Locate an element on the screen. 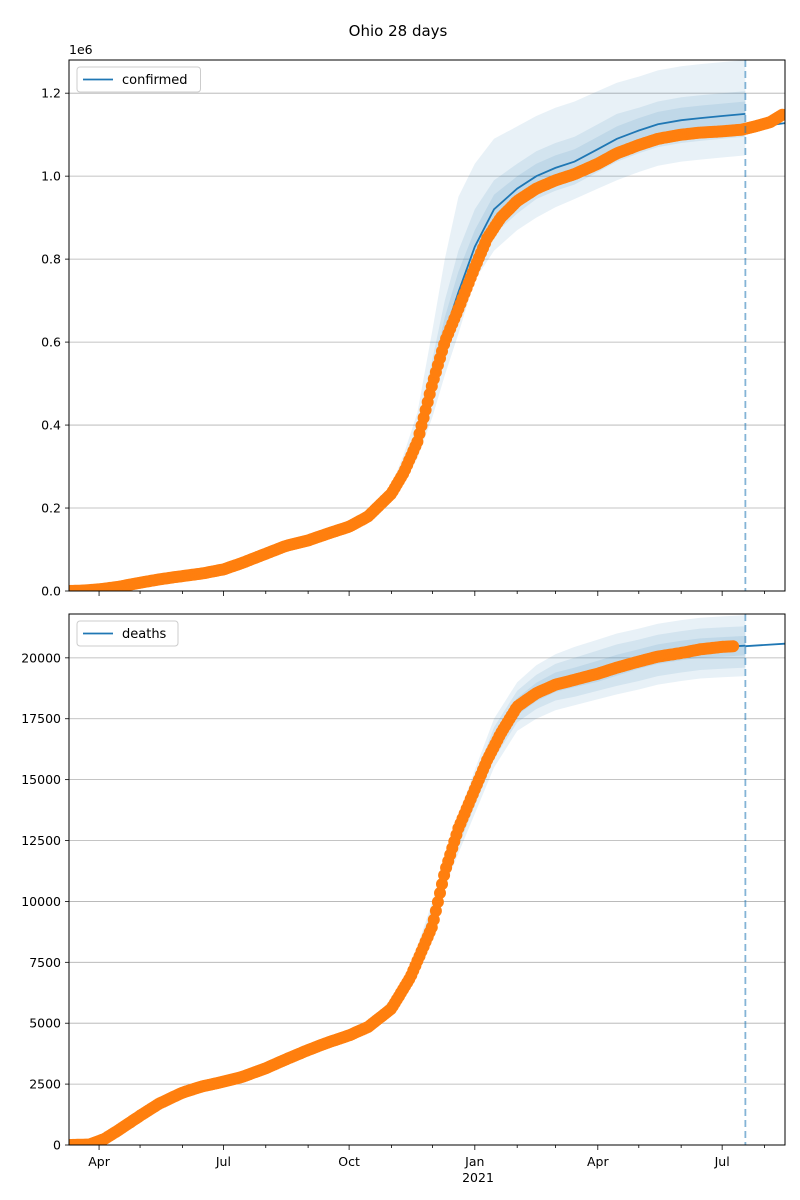  y-tick-label: 0.2 is located at coordinates (51, 508).